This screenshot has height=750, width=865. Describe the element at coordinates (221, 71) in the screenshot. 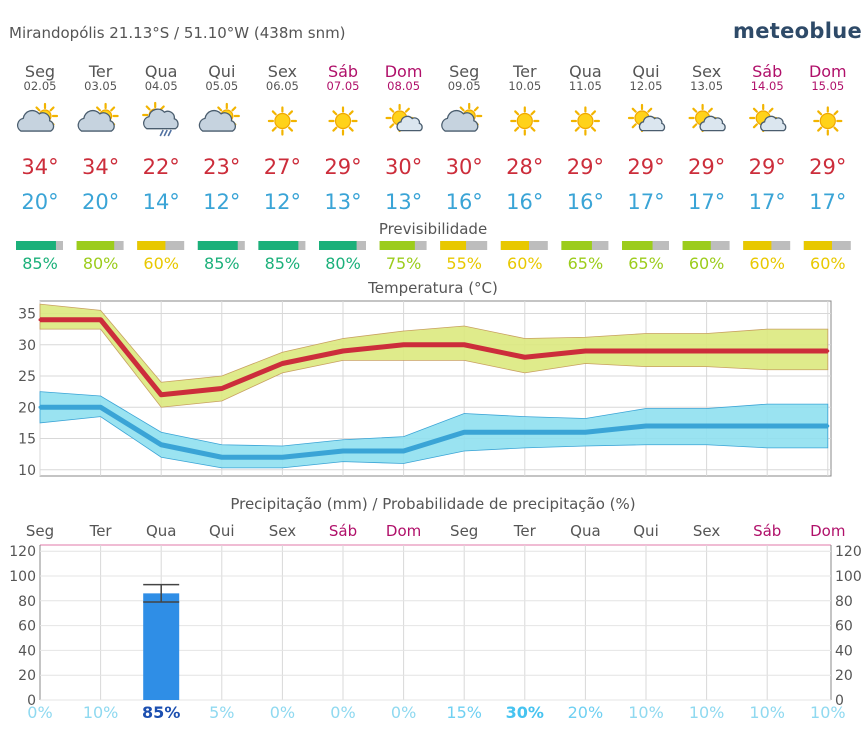

I see `day-name: Qui` at that location.